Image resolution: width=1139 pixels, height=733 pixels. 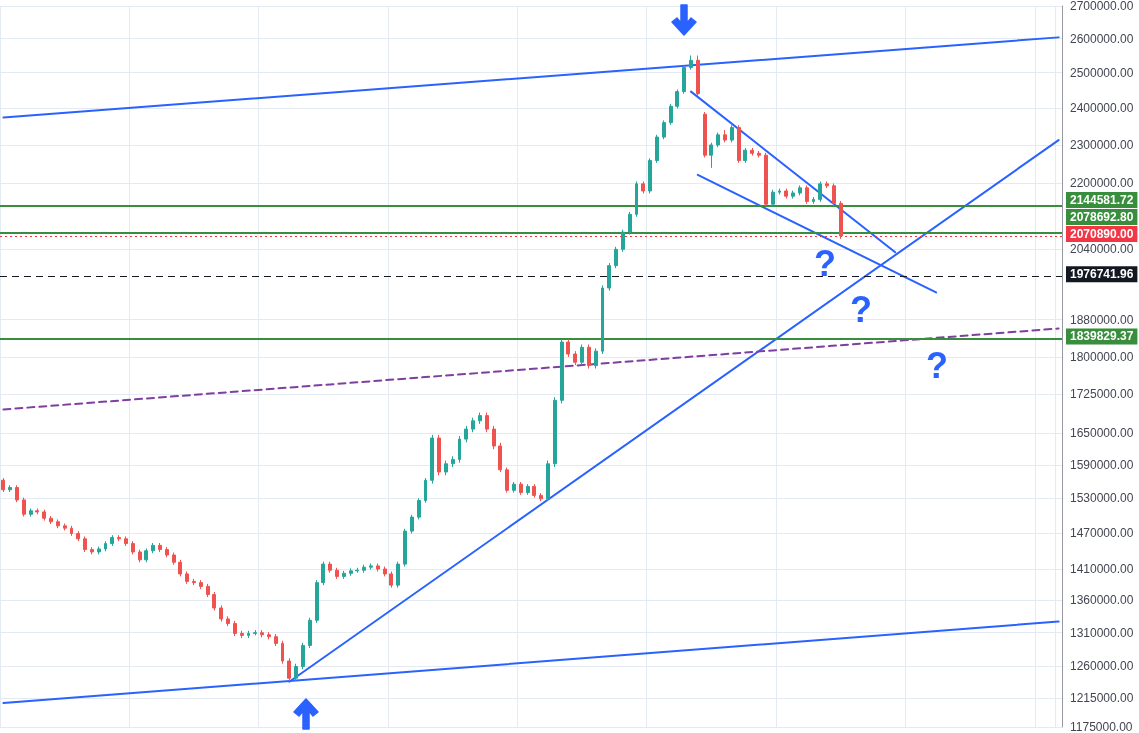 What do you see at coordinates (1102, 6) in the screenshot?
I see `y-tick-label: 2700000.00` at bounding box center [1102, 6].